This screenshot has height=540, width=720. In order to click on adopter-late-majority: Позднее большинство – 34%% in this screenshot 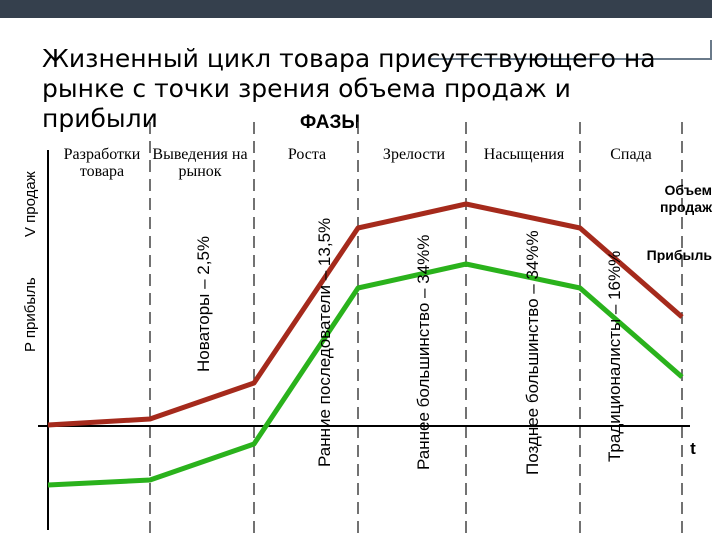, I will do `click(532, 352)`.